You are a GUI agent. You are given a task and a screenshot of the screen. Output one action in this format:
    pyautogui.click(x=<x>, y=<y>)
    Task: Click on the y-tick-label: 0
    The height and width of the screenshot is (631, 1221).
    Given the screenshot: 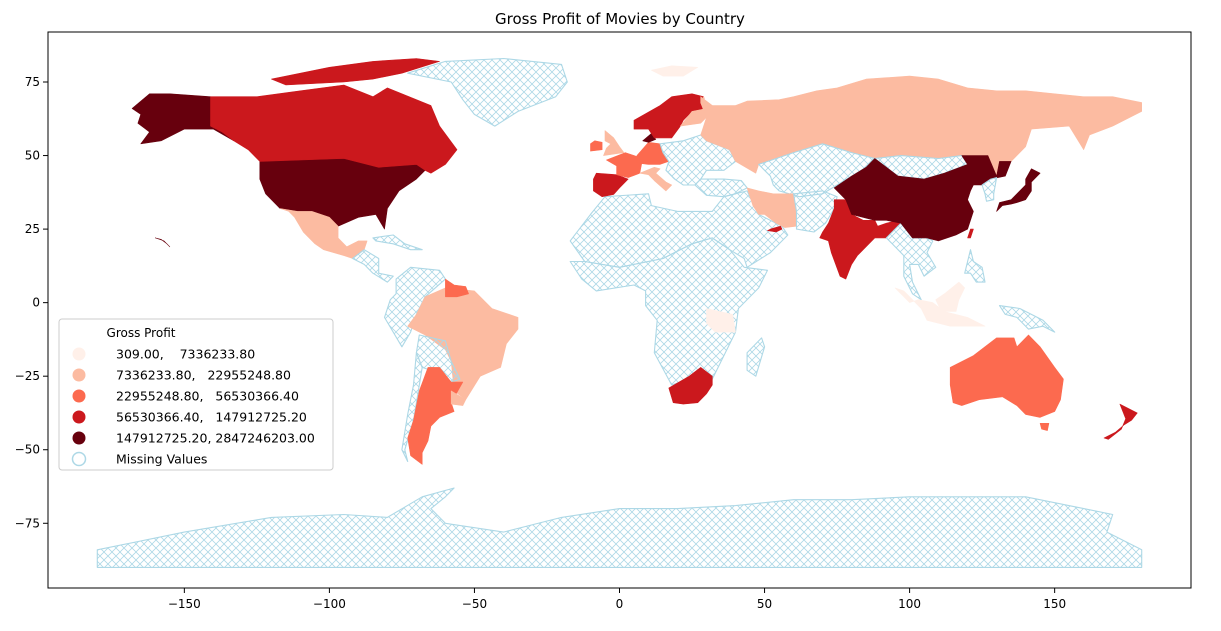 What is the action you would take?
    pyautogui.click(x=36, y=303)
    